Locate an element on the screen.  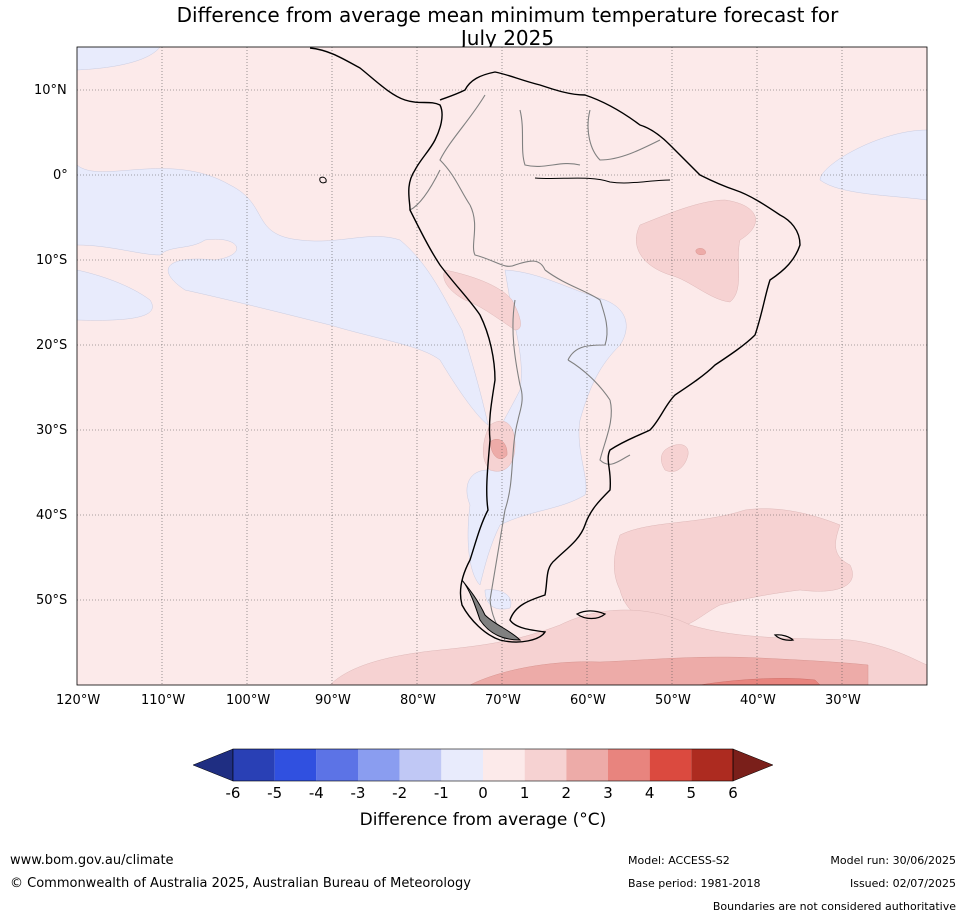
colorbar-tick: -5 is located at coordinates (275, 793).